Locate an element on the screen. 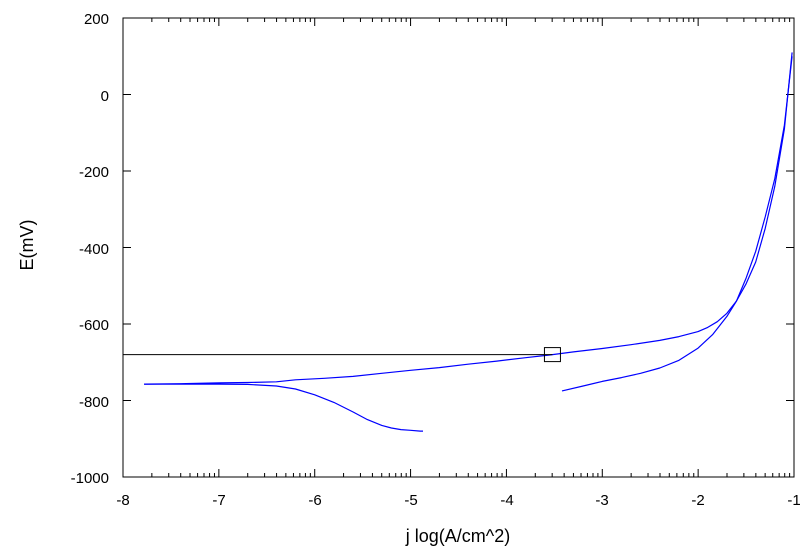  intersection-marker is located at coordinates (552, 355).